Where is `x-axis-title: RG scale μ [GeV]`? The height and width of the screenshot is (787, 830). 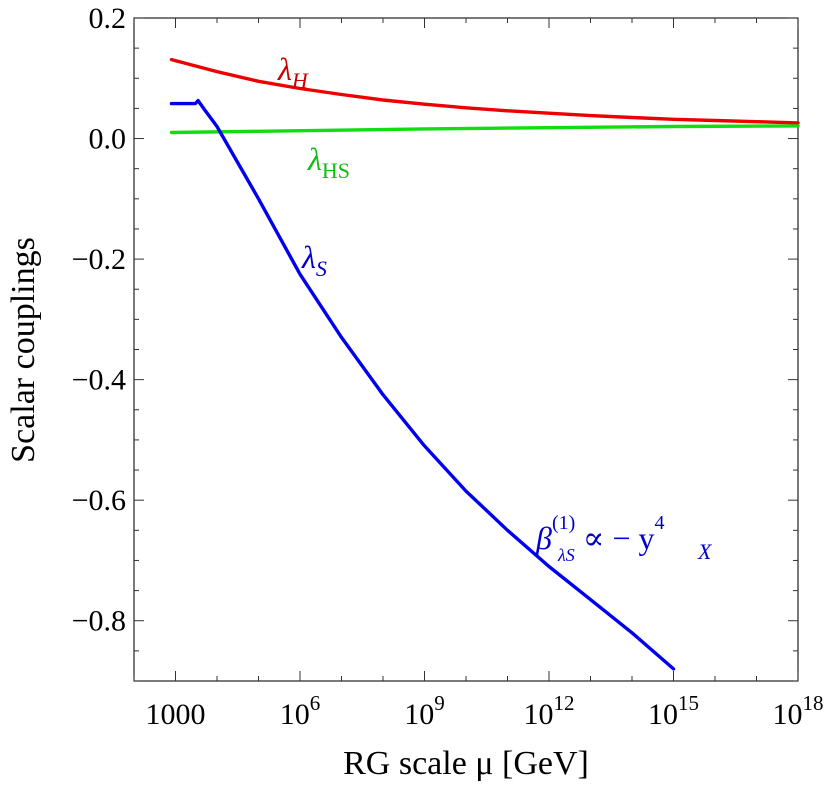 x-axis-title: RG scale μ [GeV] is located at coordinates (466, 763).